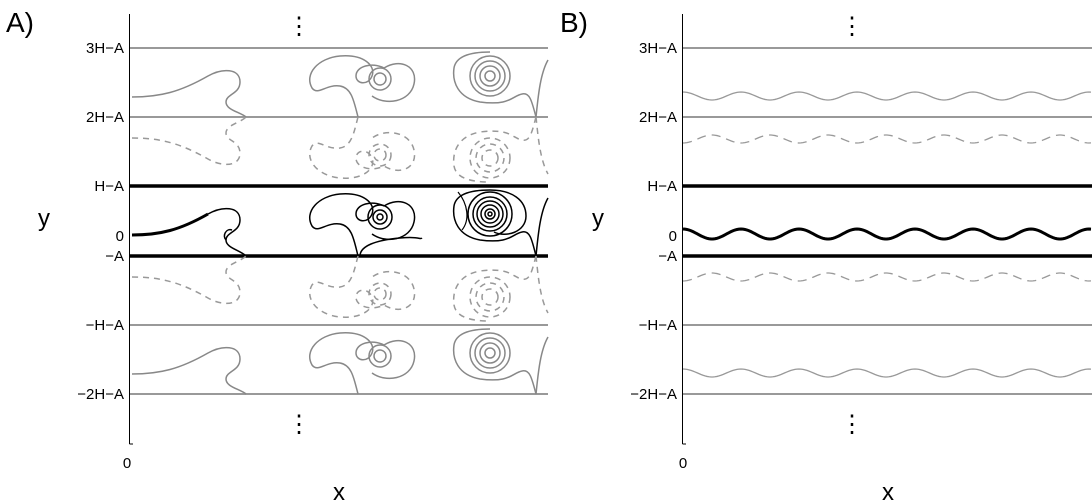 The height and width of the screenshot is (504, 1092). Describe the element at coordinates (127, 463) in the screenshot. I see `panel-a-x-tick-label: 0` at that location.